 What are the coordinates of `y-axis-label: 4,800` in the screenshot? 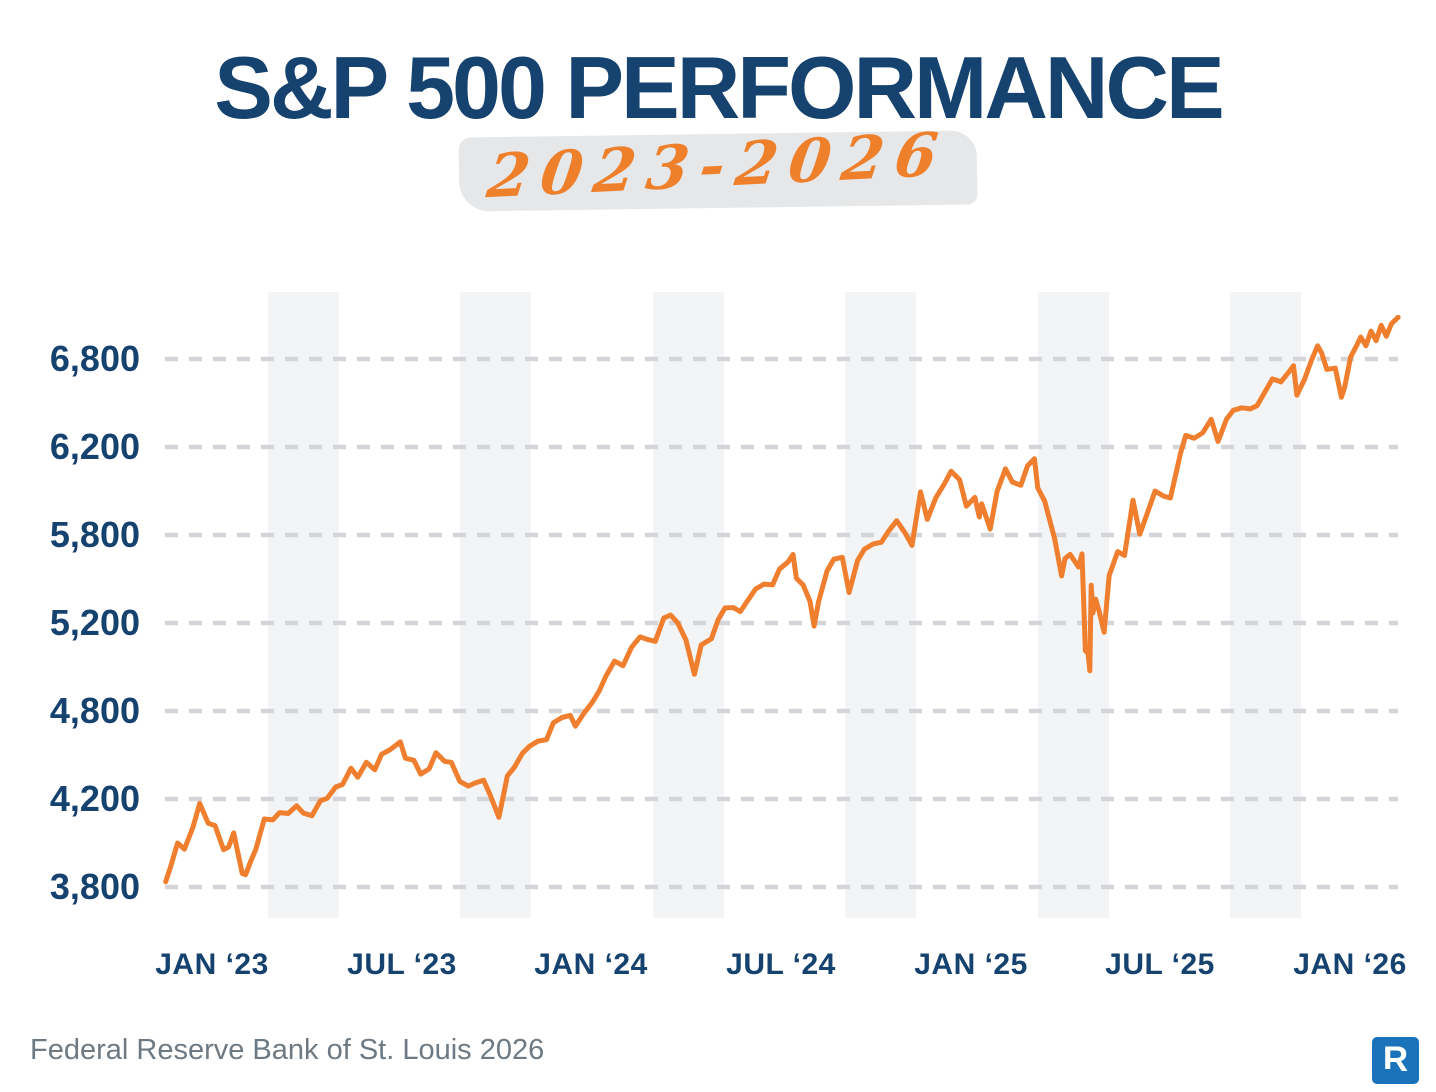 It's located at (95, 710).